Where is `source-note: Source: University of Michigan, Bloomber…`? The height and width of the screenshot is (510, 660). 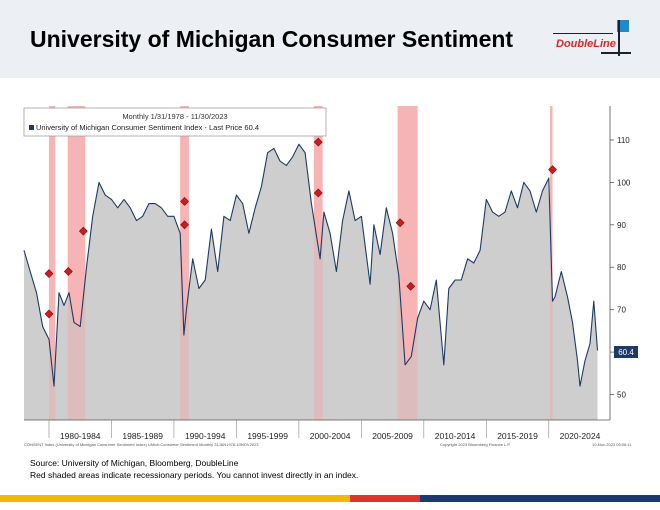
source-note: Source: University of Michigan, Bloomber… is located at coordinates (134, 463).